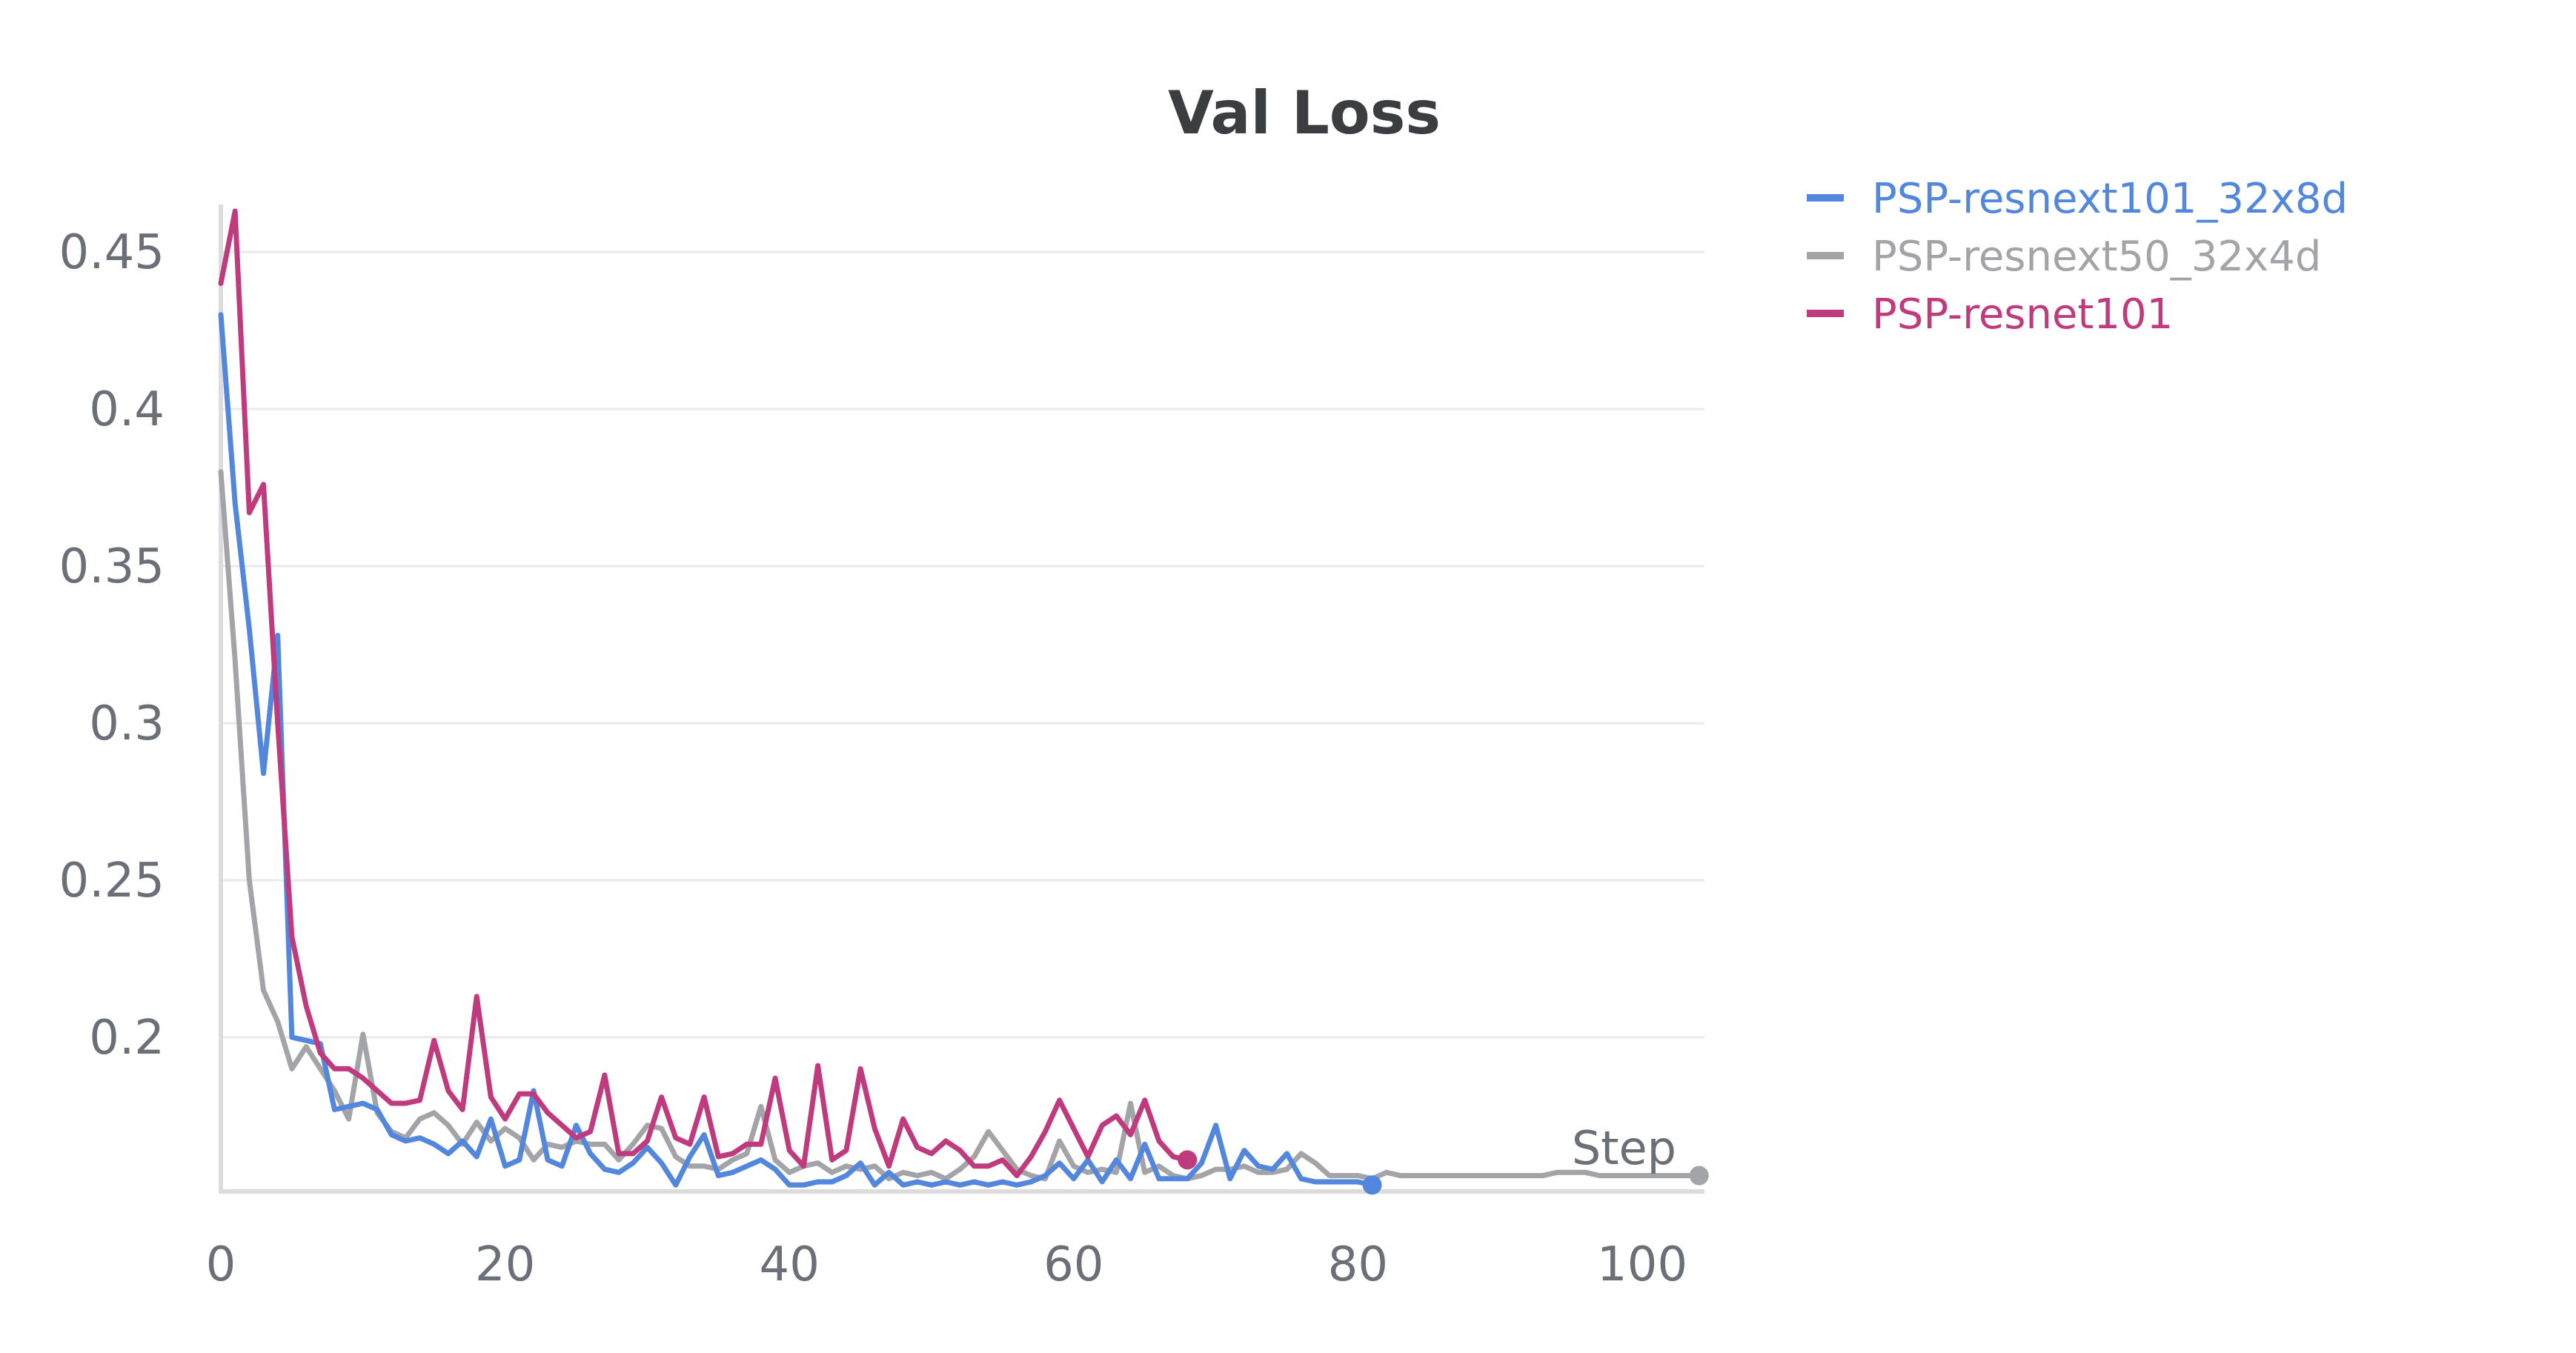 The height and width of the screenshot is (1353, 2576). What do you see at coordinates (127, 409) in the screenshot?
I see `y-tick-label: 0.4` at bounding box center [127, 409].